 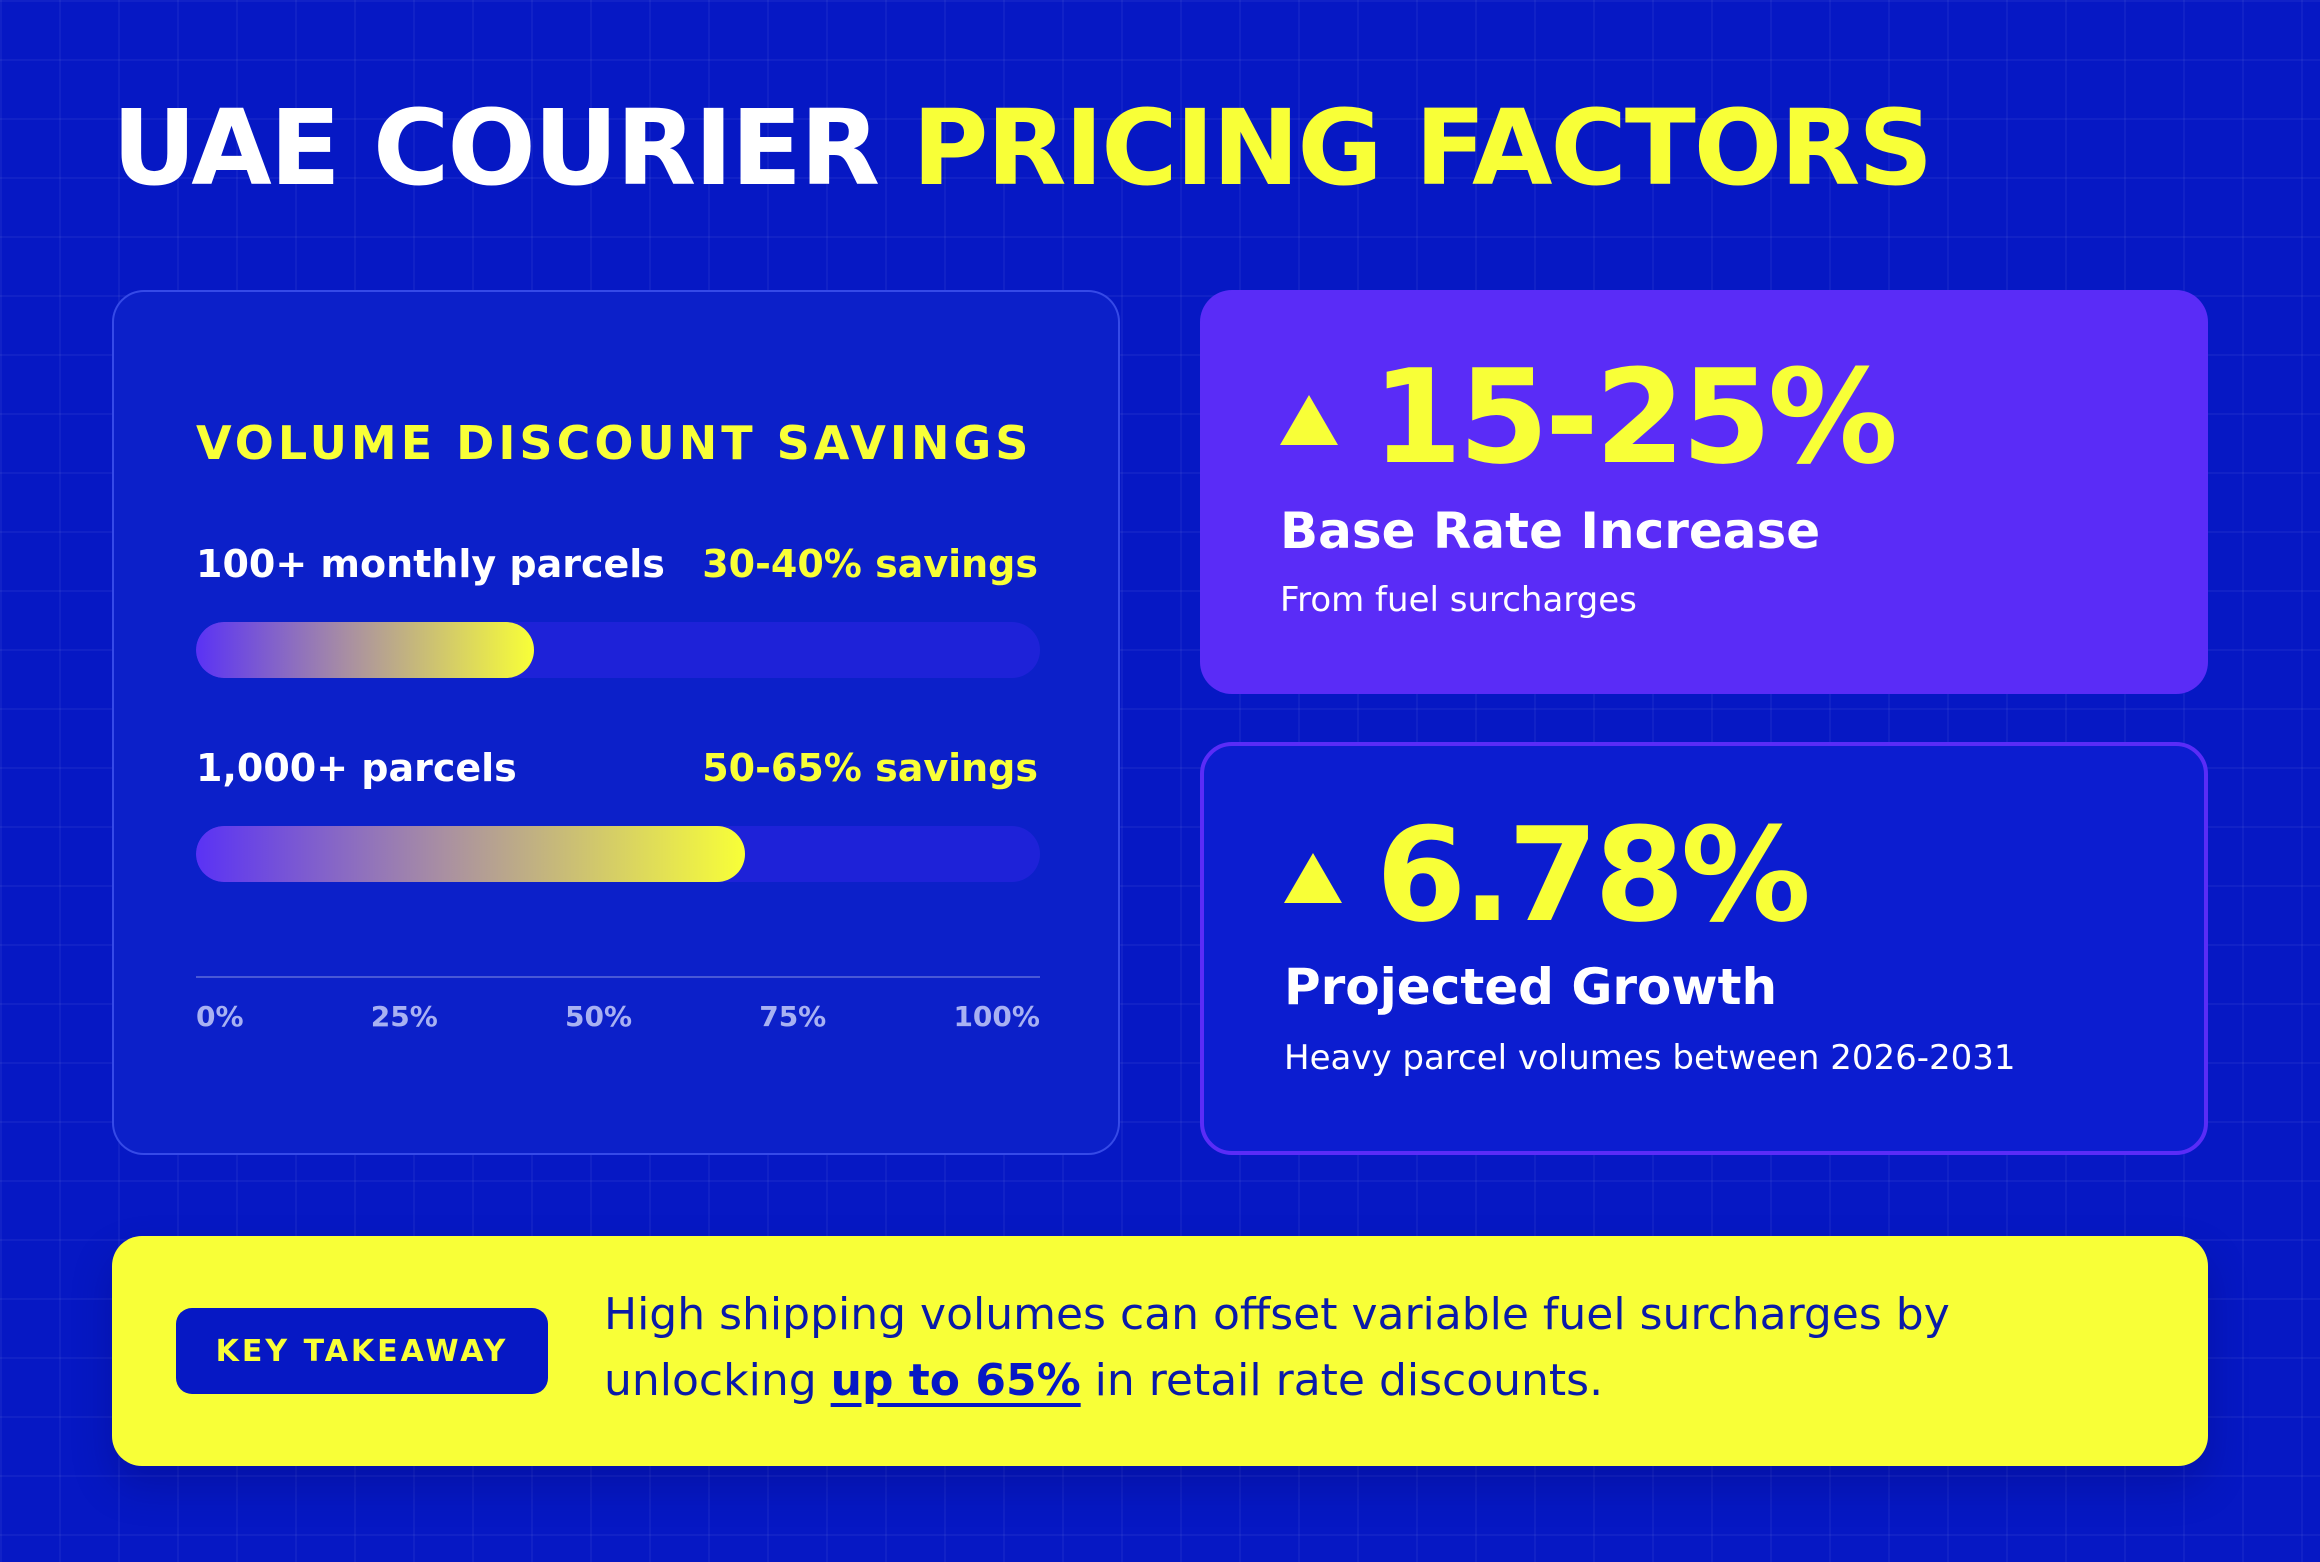 What do you see at coordinates (793, 1016) in the screenshot?
I see `axis-tick: 75%` at bounding box center [793, 1016].